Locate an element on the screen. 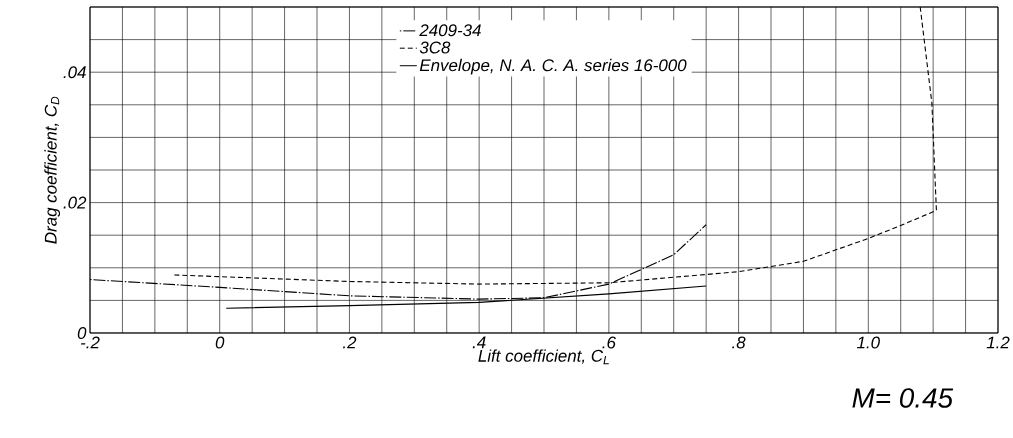 The width and height of the screenshot is (1013, 438). x-tick-label: .8 is located at coordinates (739, 342).